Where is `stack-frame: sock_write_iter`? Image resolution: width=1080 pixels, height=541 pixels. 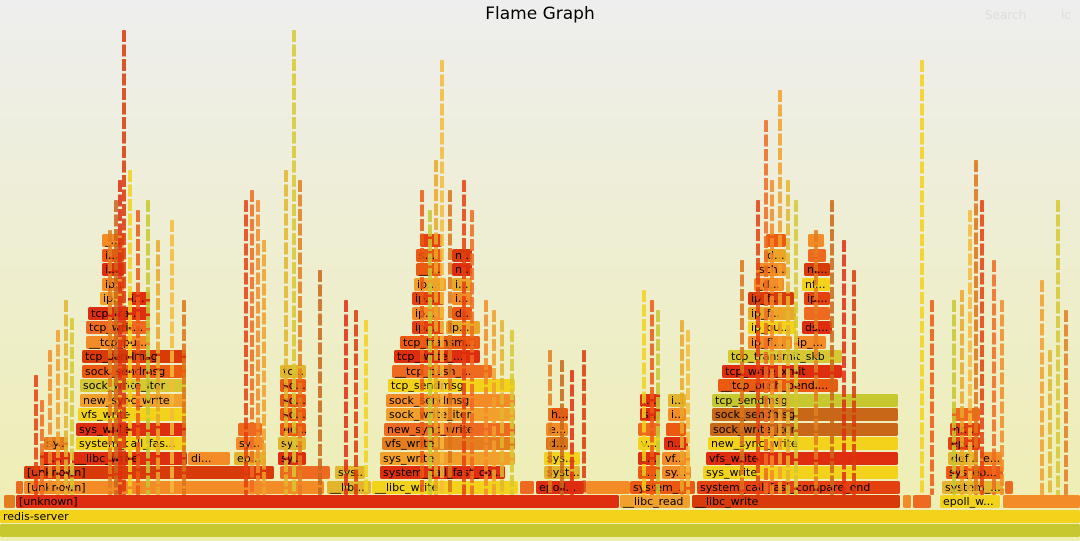
stack-frame: sock_write_iter is located at coordinates (804, 429).